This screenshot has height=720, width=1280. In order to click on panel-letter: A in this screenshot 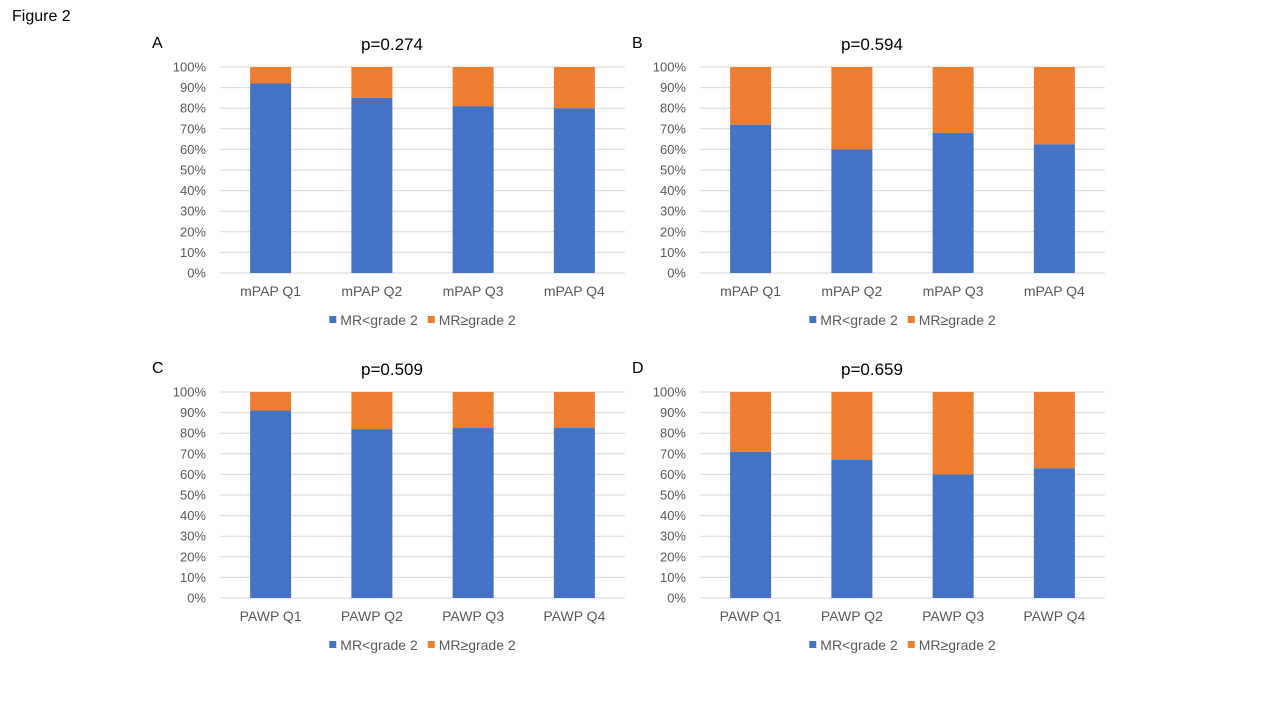, I will do `click(157, 43)`.